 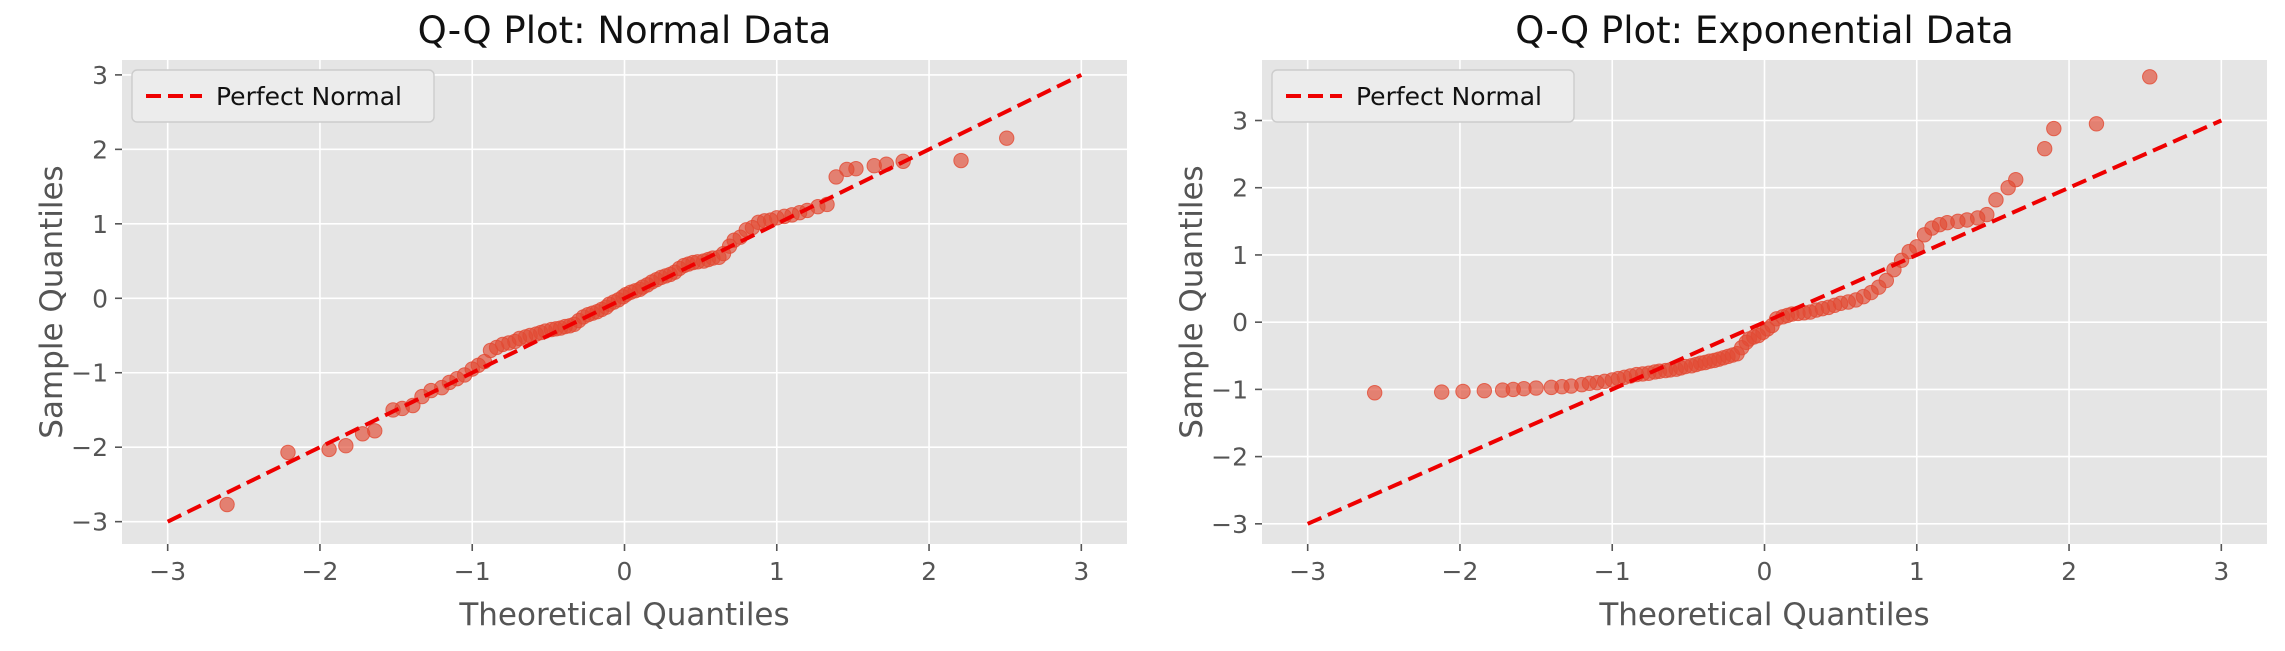 What do you see at coordinates (1764, 30) in the screenshot?
I see `chart-title: Q-Q Plot: Exponential Data` at bounding box center [1764, 30].